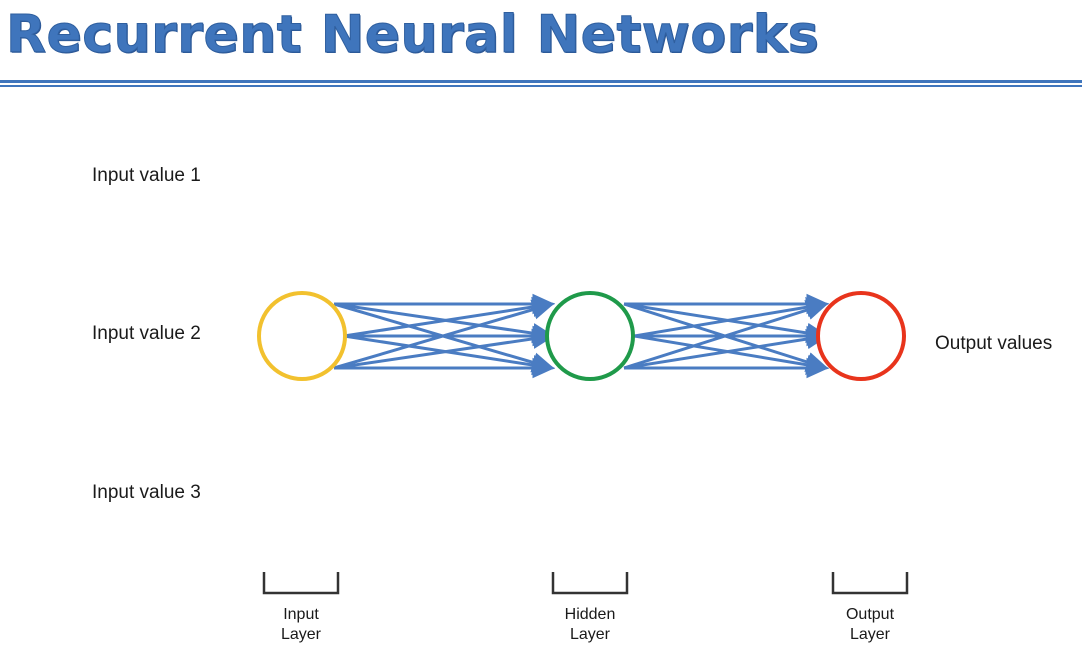 This screenshot has width=1082, height=646. I want to click on slide-title: Recurrent Neural Networks, so click(412, 35).